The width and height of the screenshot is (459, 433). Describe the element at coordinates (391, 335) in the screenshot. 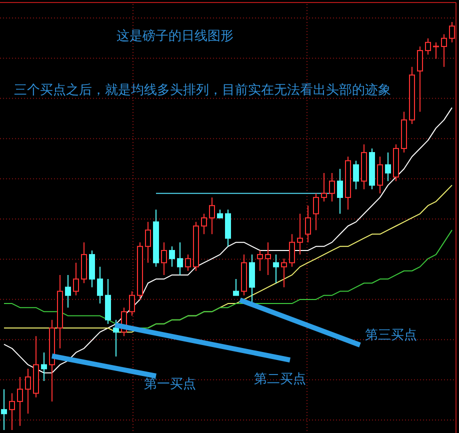

I see `annotation: 第三买点` at that location.